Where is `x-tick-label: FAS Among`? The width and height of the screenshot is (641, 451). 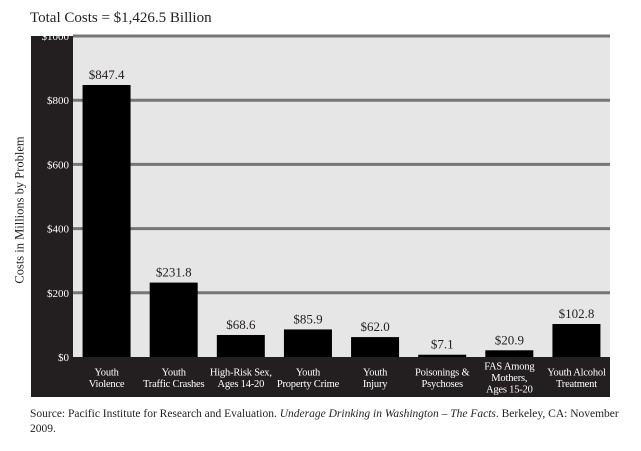 x-tick-label: FAS Among is located at coordinates (509, 367).